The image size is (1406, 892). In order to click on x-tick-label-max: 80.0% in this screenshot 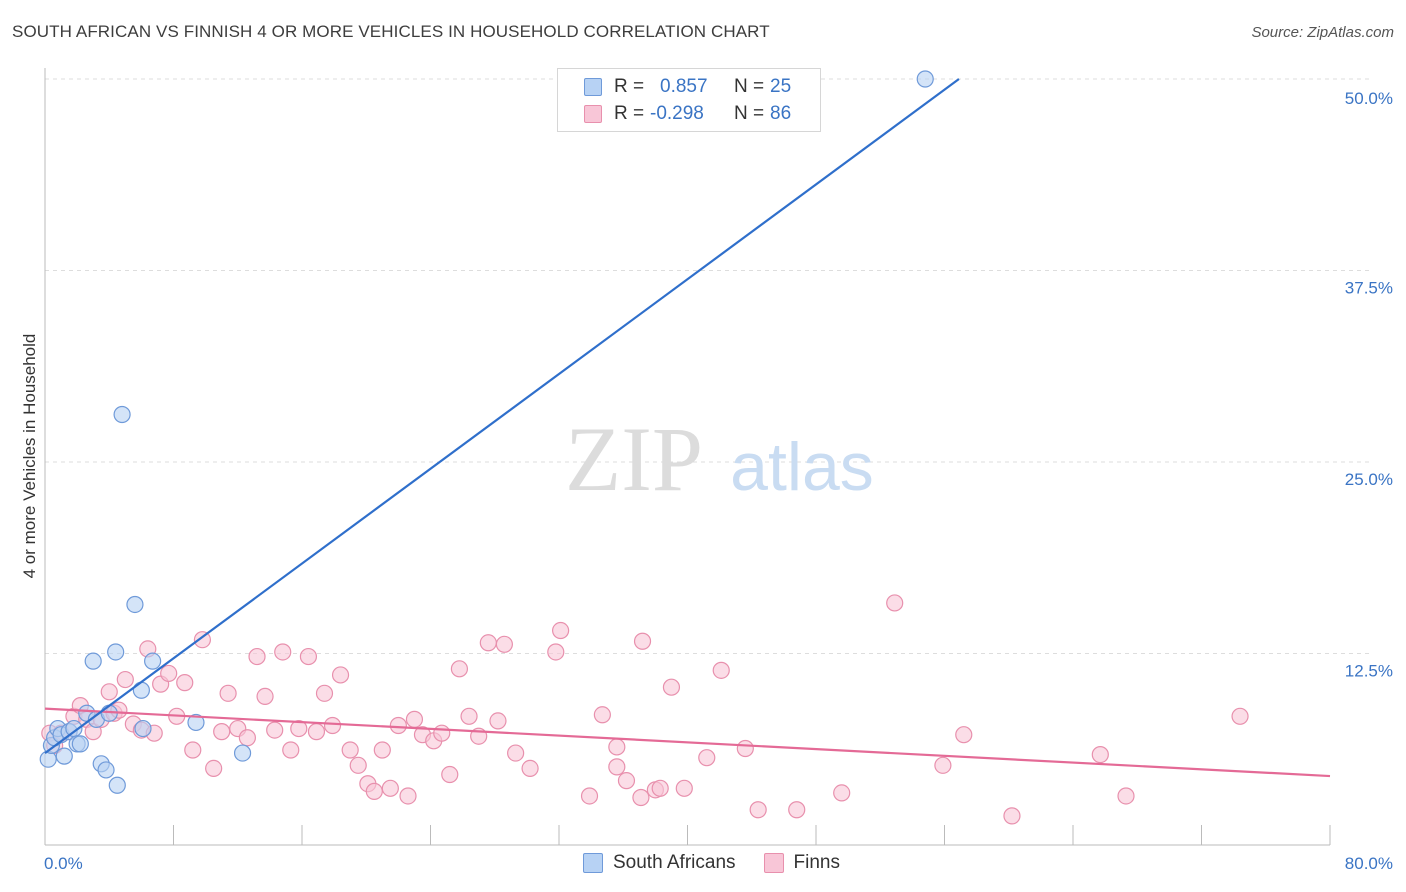, I will do `click(1369, 863)`.